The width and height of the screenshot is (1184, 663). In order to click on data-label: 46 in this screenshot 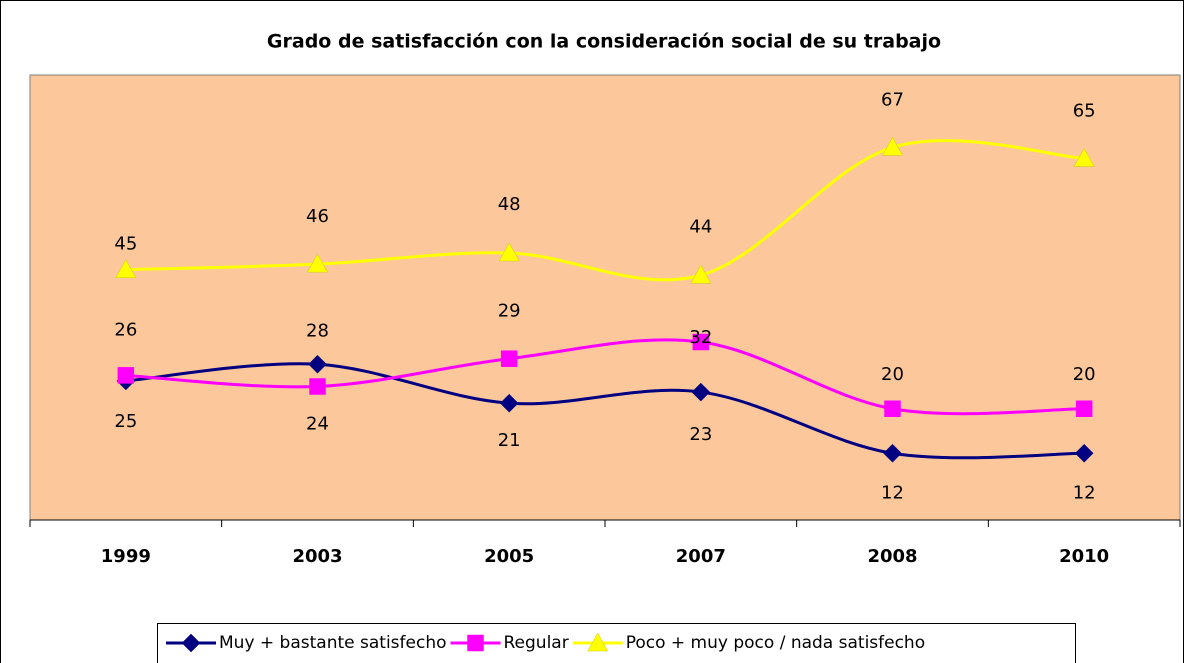, I will do `click(317, 216)`.